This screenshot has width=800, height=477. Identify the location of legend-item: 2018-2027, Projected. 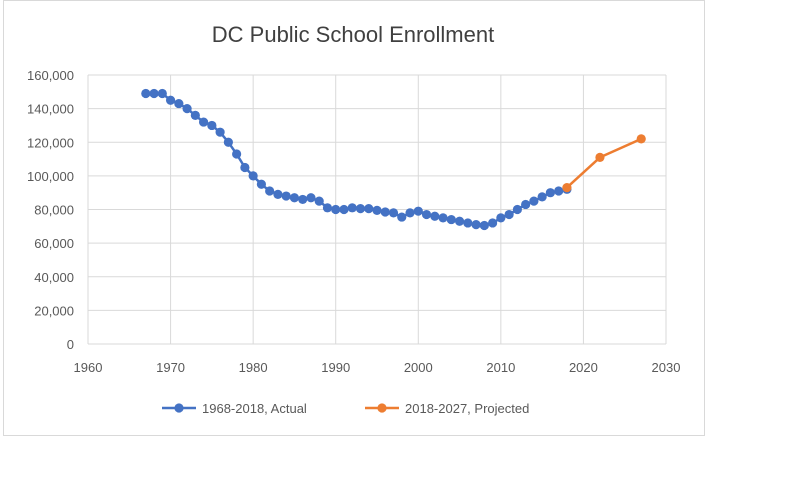
(447, 408).